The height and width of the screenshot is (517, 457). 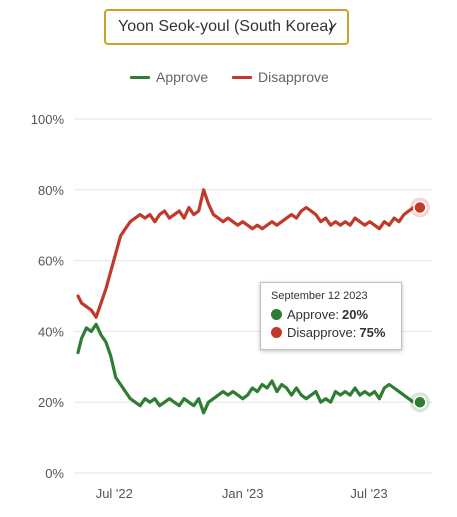 I want to click on tooltip-date: September 12 2023, so click(x=319, y=296).